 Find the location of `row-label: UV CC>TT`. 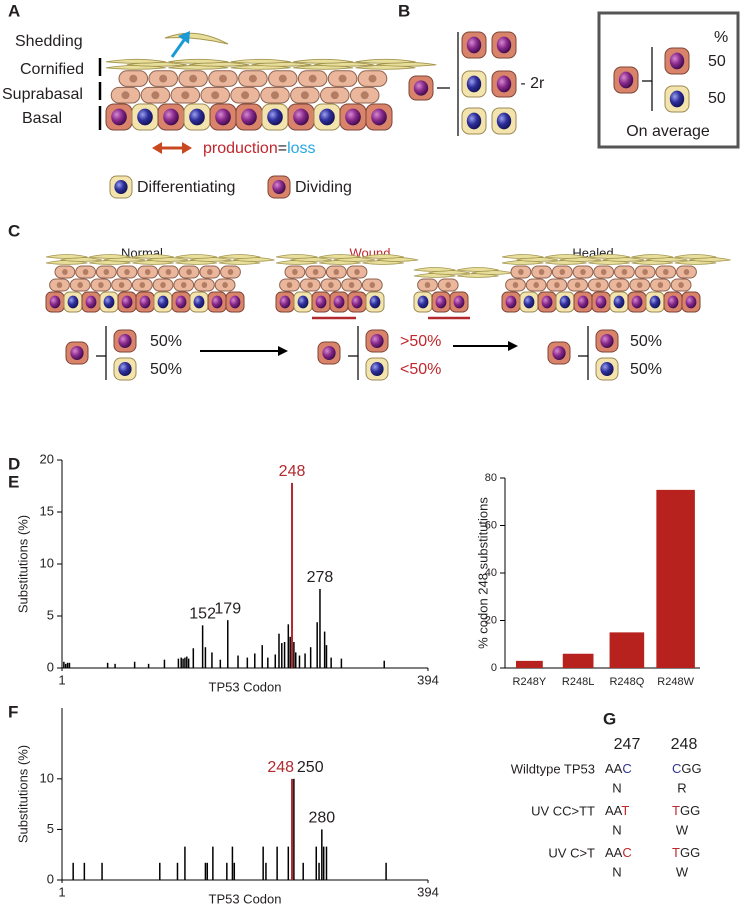

row-label: UV CC>TT is located at coordinates (563, 810).